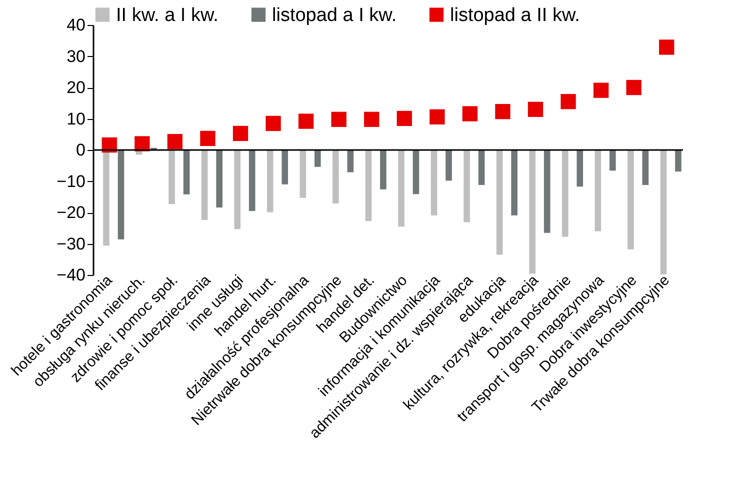 This screenshot has width=733, height=489. I want to click on y-tick-label: 20, so click(76, 87).